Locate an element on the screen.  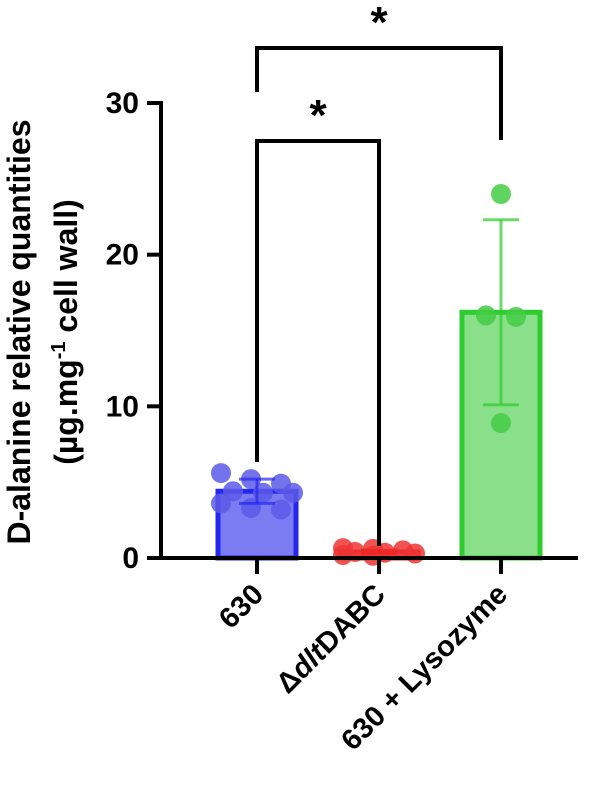
y-tick-label: 0 is located at coordinates (130, 558).